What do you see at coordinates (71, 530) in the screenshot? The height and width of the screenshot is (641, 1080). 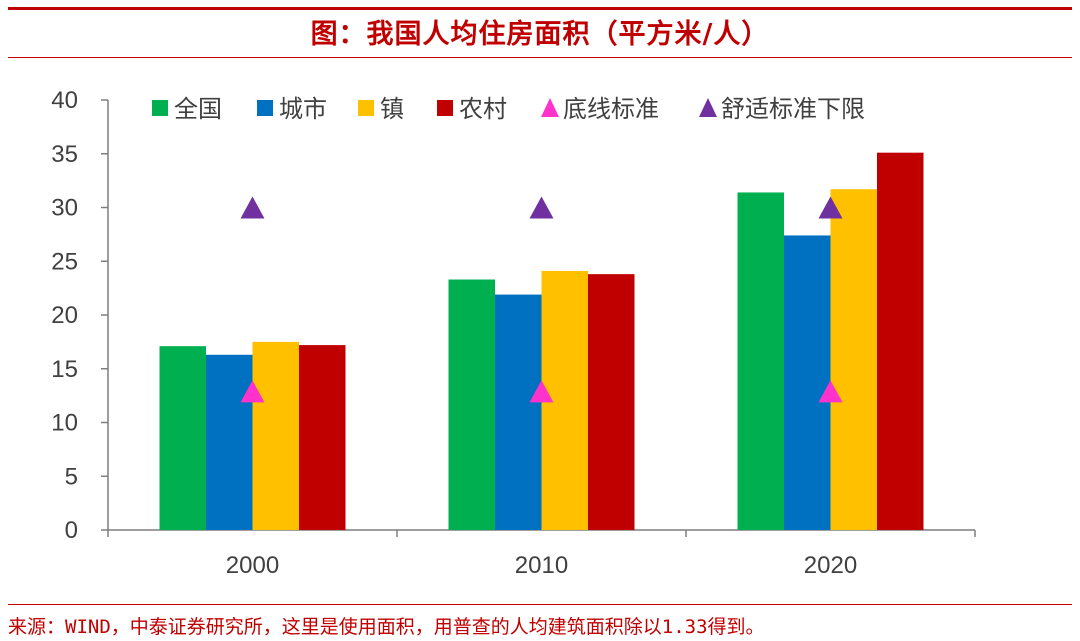 I see `y-tick-label: 0` at bounding box center [71, 530].